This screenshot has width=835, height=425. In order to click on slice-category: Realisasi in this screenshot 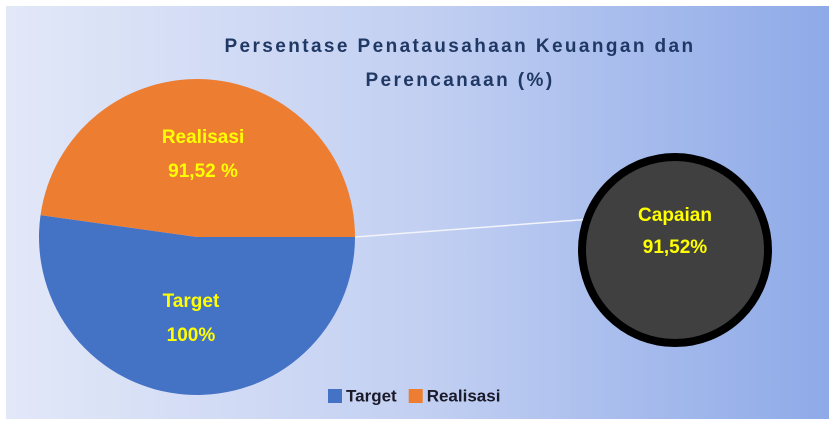, I will do `click(203, 137)`.